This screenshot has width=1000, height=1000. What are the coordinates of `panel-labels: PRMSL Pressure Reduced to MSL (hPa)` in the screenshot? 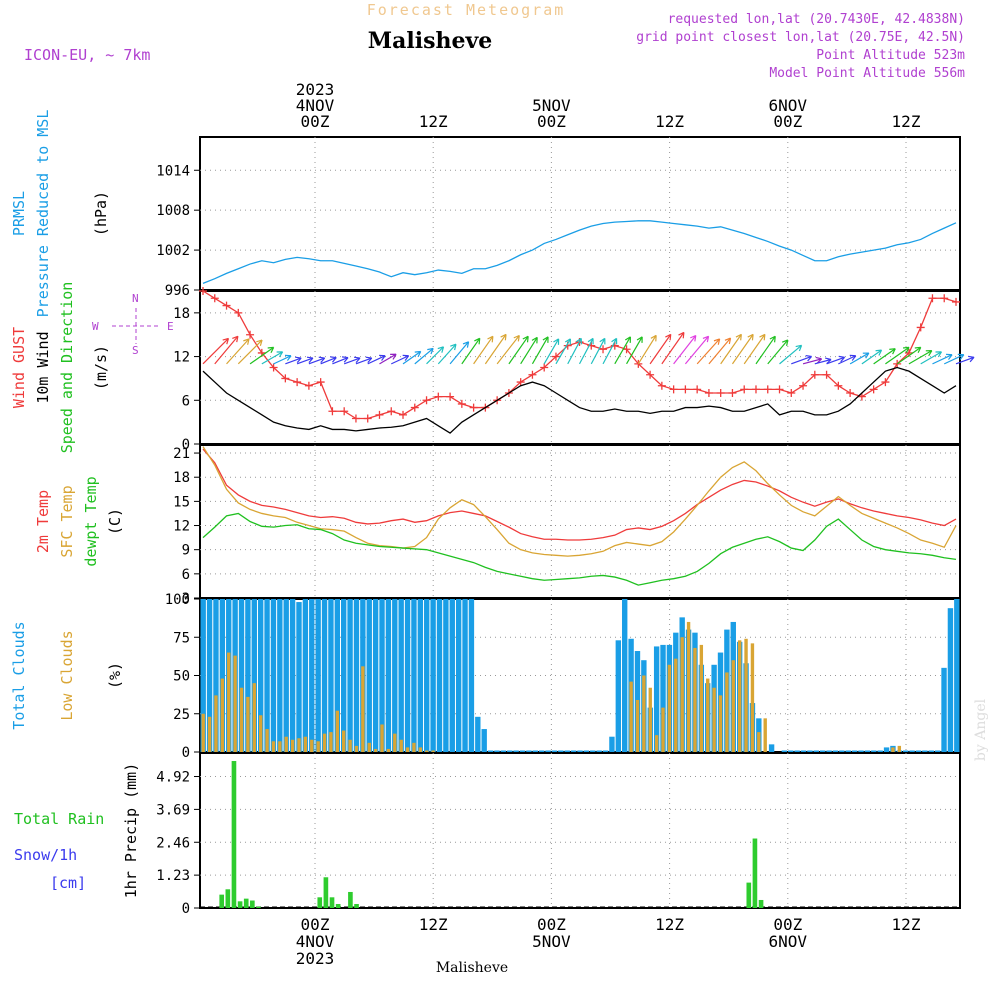 It's located at (60, 214).